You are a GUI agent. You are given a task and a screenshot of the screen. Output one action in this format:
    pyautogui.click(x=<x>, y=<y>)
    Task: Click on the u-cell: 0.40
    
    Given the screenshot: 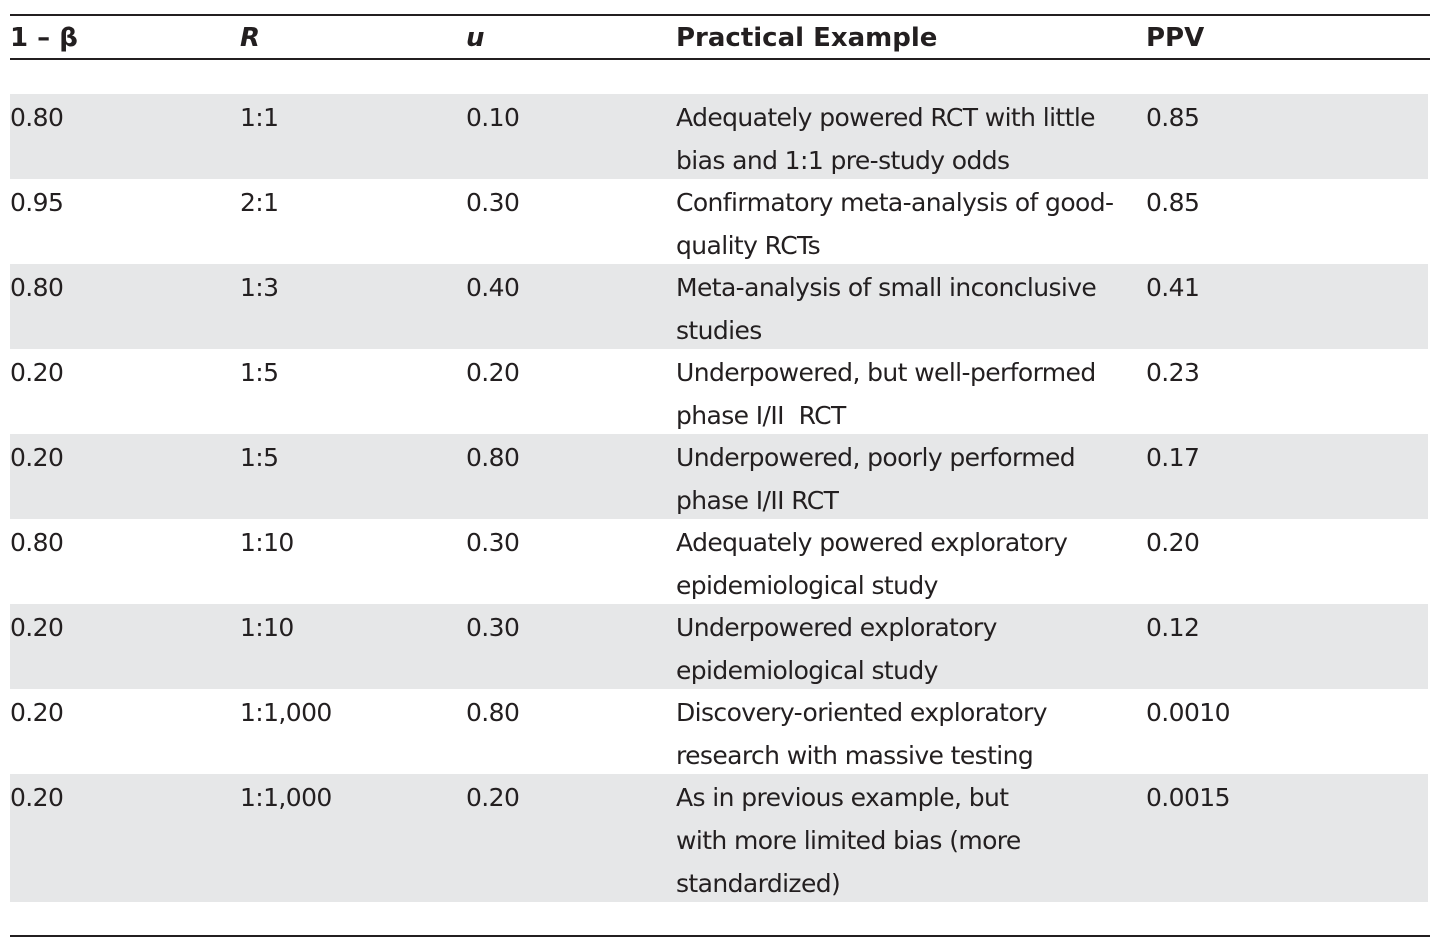 What is the action you would take?
    pyautogui.click(x=493, y=287)
    